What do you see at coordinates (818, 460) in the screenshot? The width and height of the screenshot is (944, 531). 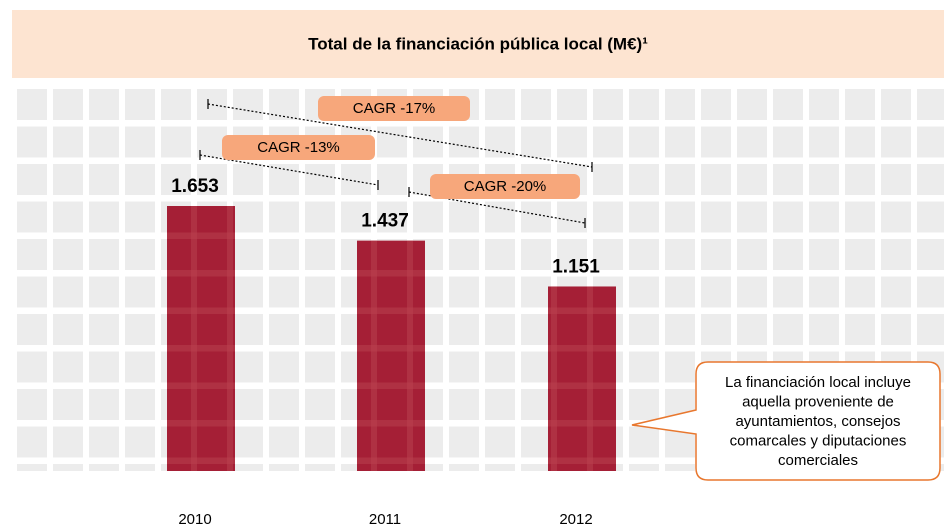 I see `callout-text: comerciales` at bounding box center [818, 460].